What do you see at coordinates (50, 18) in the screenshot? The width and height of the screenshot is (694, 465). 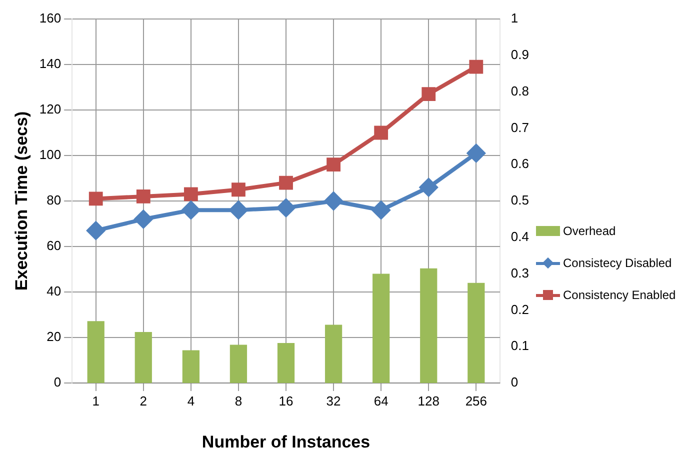 I see `y-tick-label: 160` at bounding box center [50, 18].